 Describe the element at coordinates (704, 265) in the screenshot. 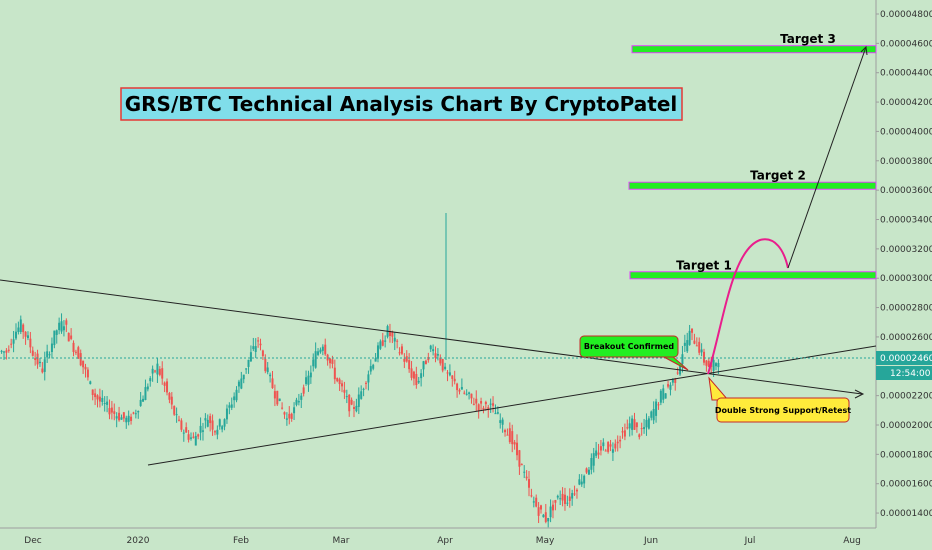

I see `target-label: Target 1` at that location.